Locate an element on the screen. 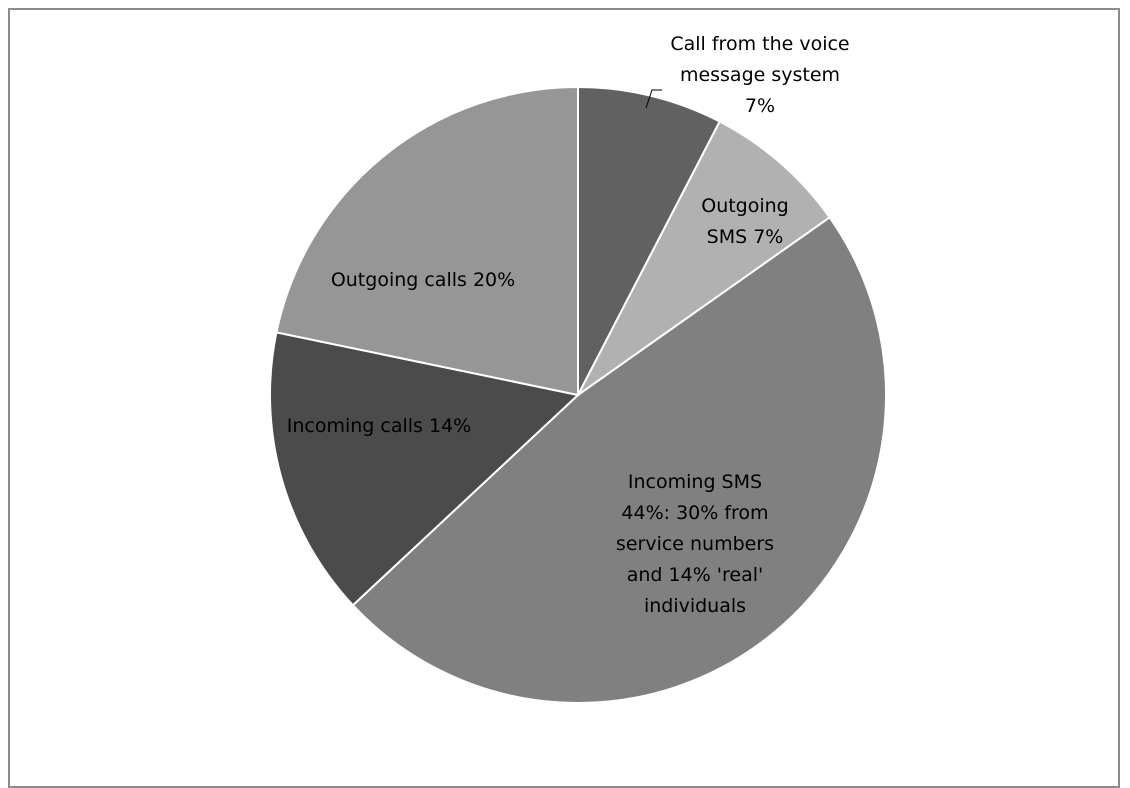 The height and width of the screenshot is (788, 1130). slice-label-line: message system is located at coordinates (760, 75).